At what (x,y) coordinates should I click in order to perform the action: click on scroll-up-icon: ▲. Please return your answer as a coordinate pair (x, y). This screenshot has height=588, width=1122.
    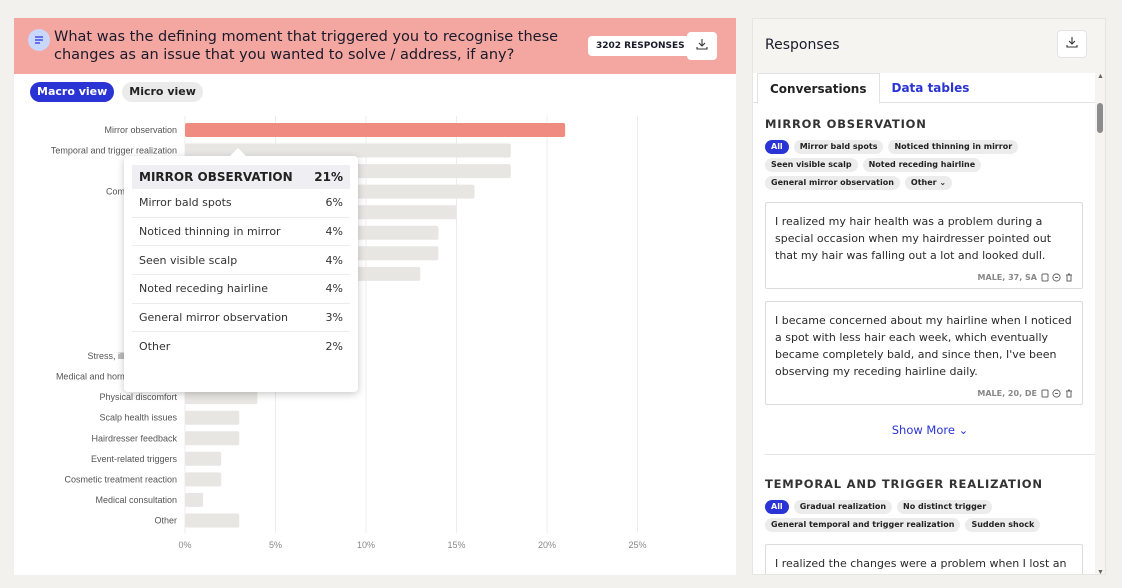
    Looking at the image, I should click on (1100, 76).